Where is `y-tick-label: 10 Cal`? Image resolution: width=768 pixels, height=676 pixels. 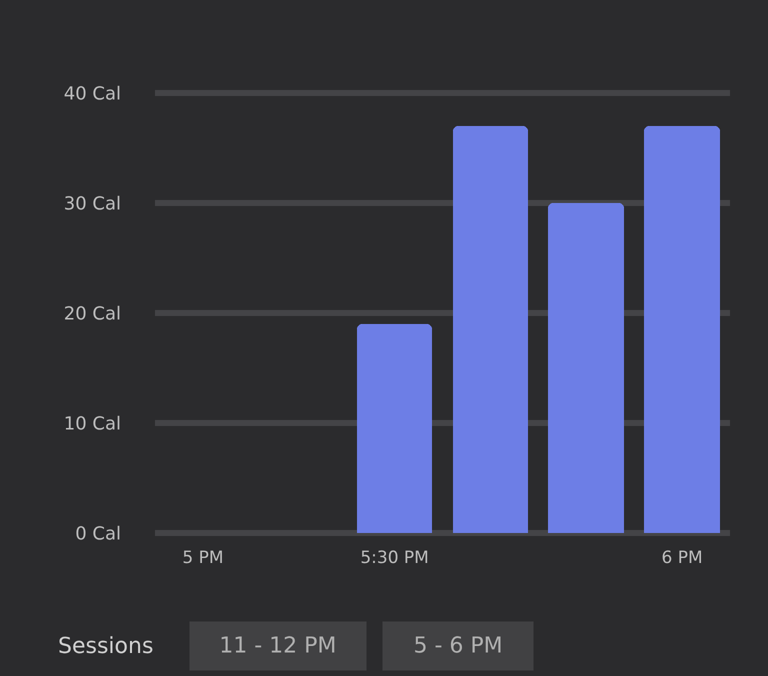 y-tick-label: 10 Cal is located at coordinates (92, 423).